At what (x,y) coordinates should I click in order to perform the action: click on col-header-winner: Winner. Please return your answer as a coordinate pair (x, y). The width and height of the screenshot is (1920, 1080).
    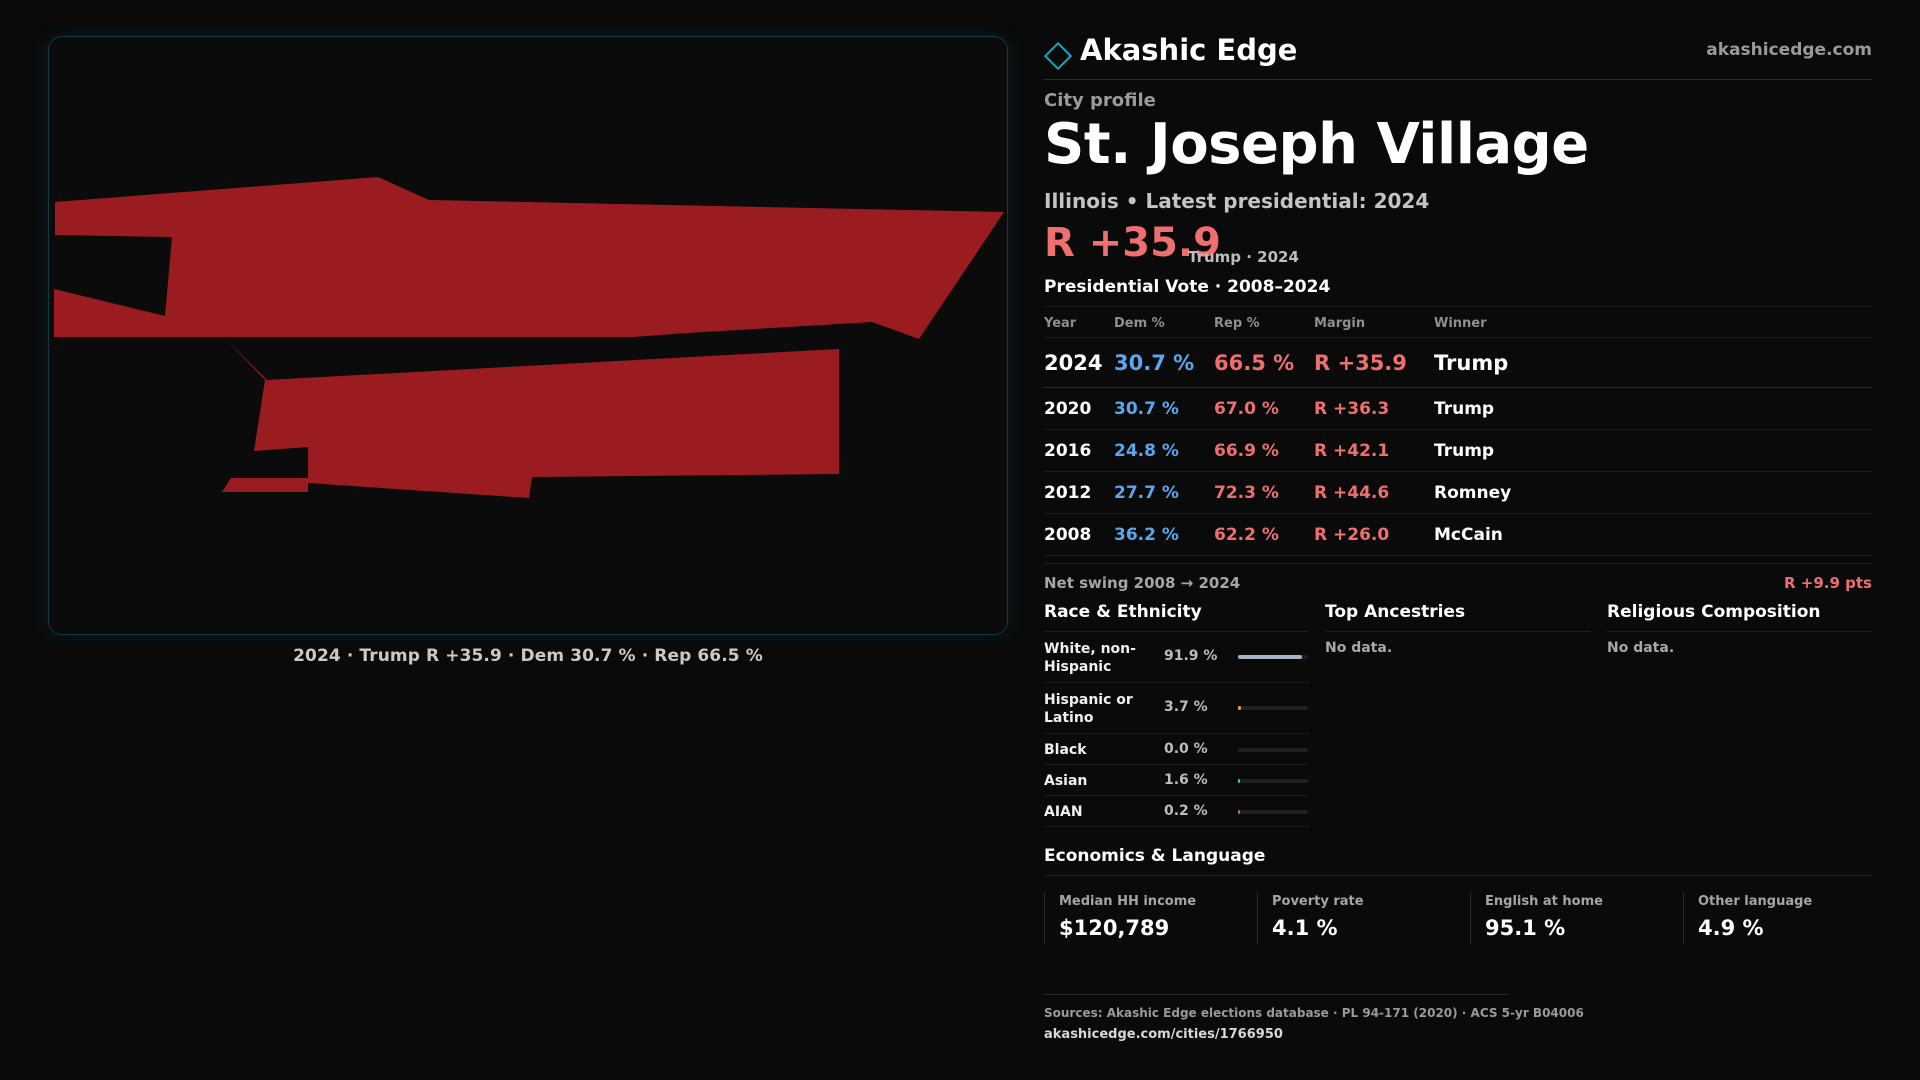
    Looking at the image, I should click on (1460, 323).